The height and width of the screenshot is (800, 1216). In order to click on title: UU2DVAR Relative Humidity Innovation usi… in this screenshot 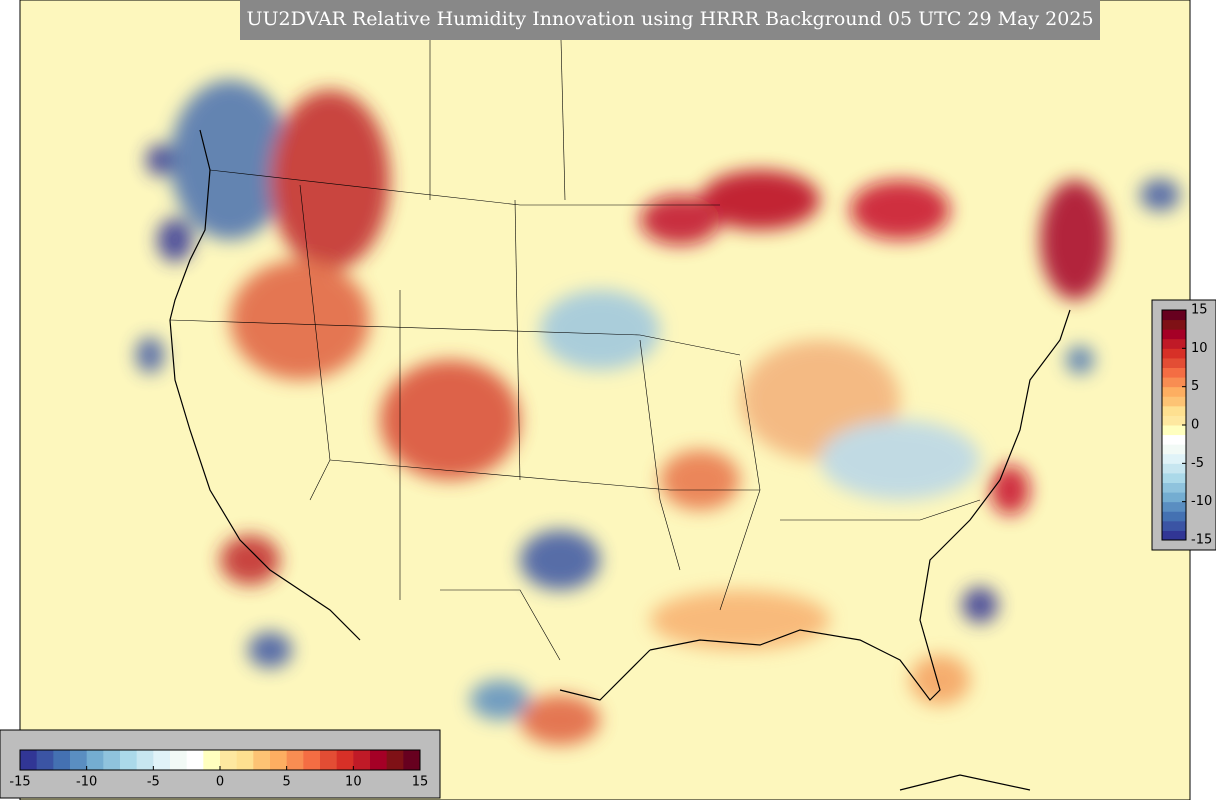, I will do `click(669, 19)`.